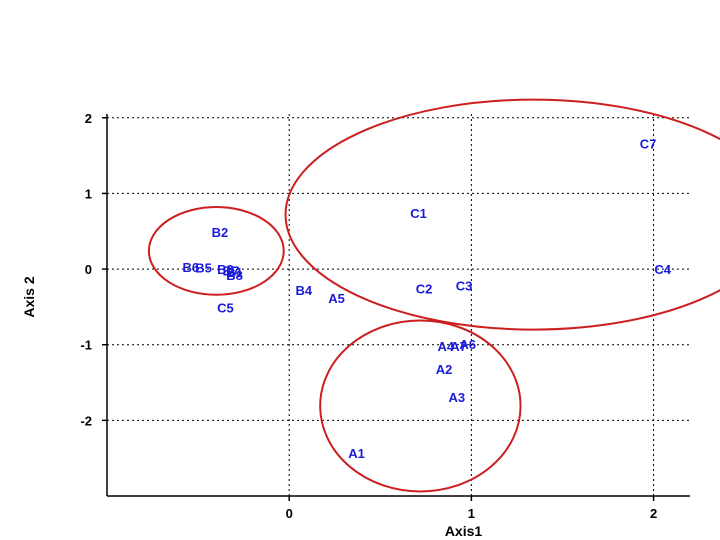 This screenshot has width=720, height=540. I want to click on x-tick-label: 1, so click(471, 513).